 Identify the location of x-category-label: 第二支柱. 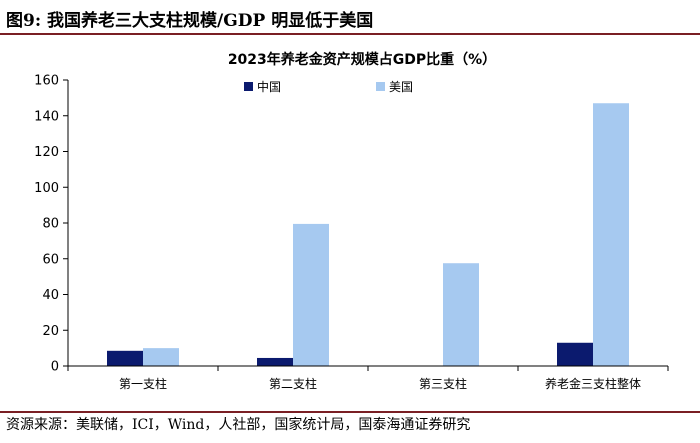
(293, 383).